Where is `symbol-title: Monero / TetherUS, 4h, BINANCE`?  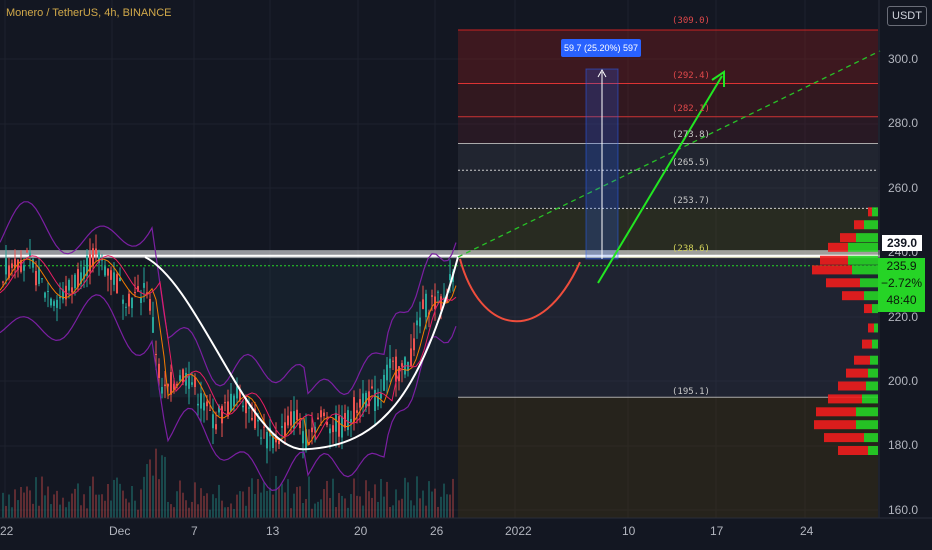 symbol-title: Monero / TetherUS, 4h, BINANCE is located at coordinates (89, 13).